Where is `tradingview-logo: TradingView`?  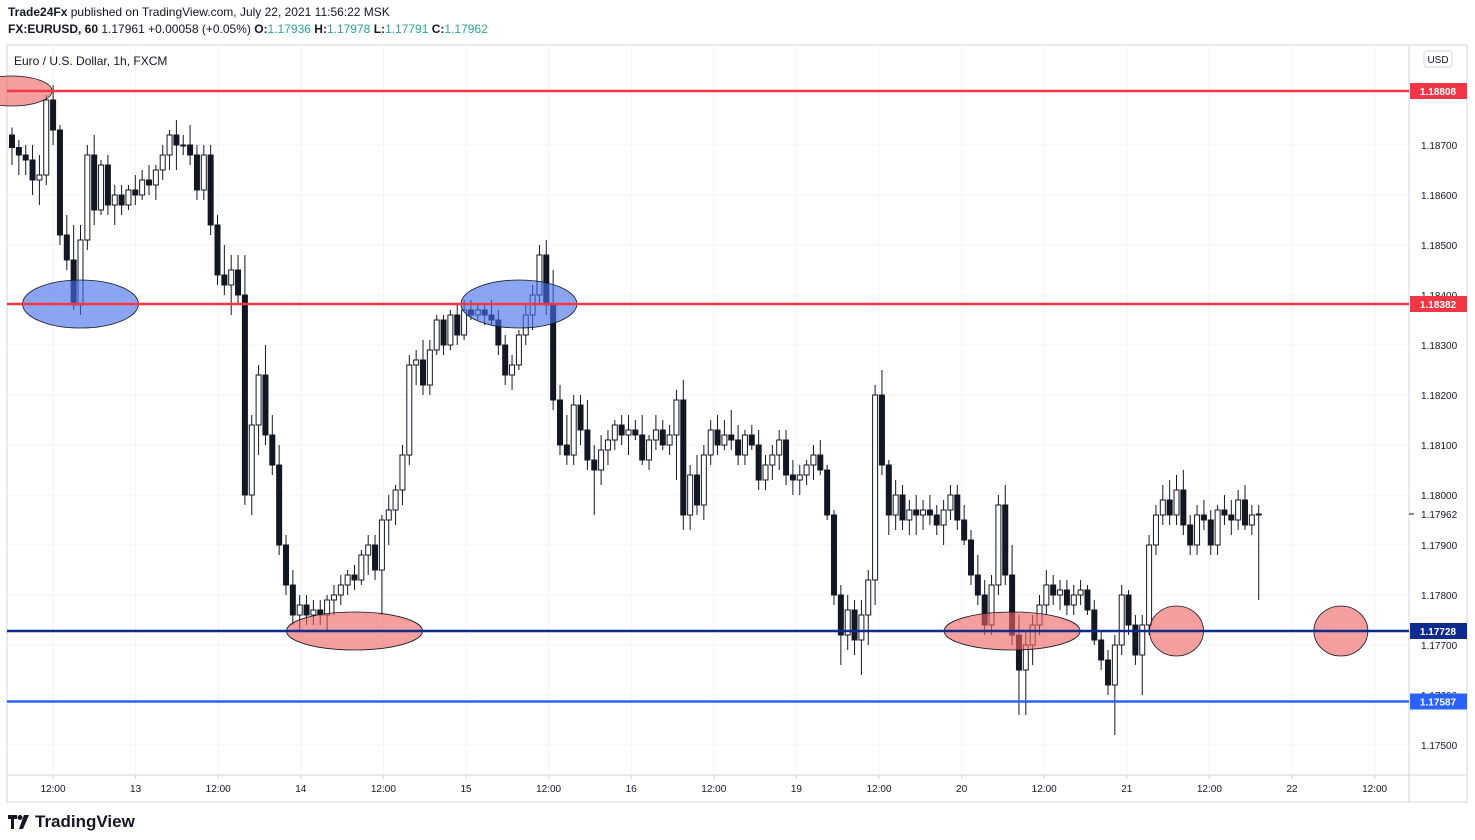
tradingview-logo: TradingView is located at coordinates (71, 822).